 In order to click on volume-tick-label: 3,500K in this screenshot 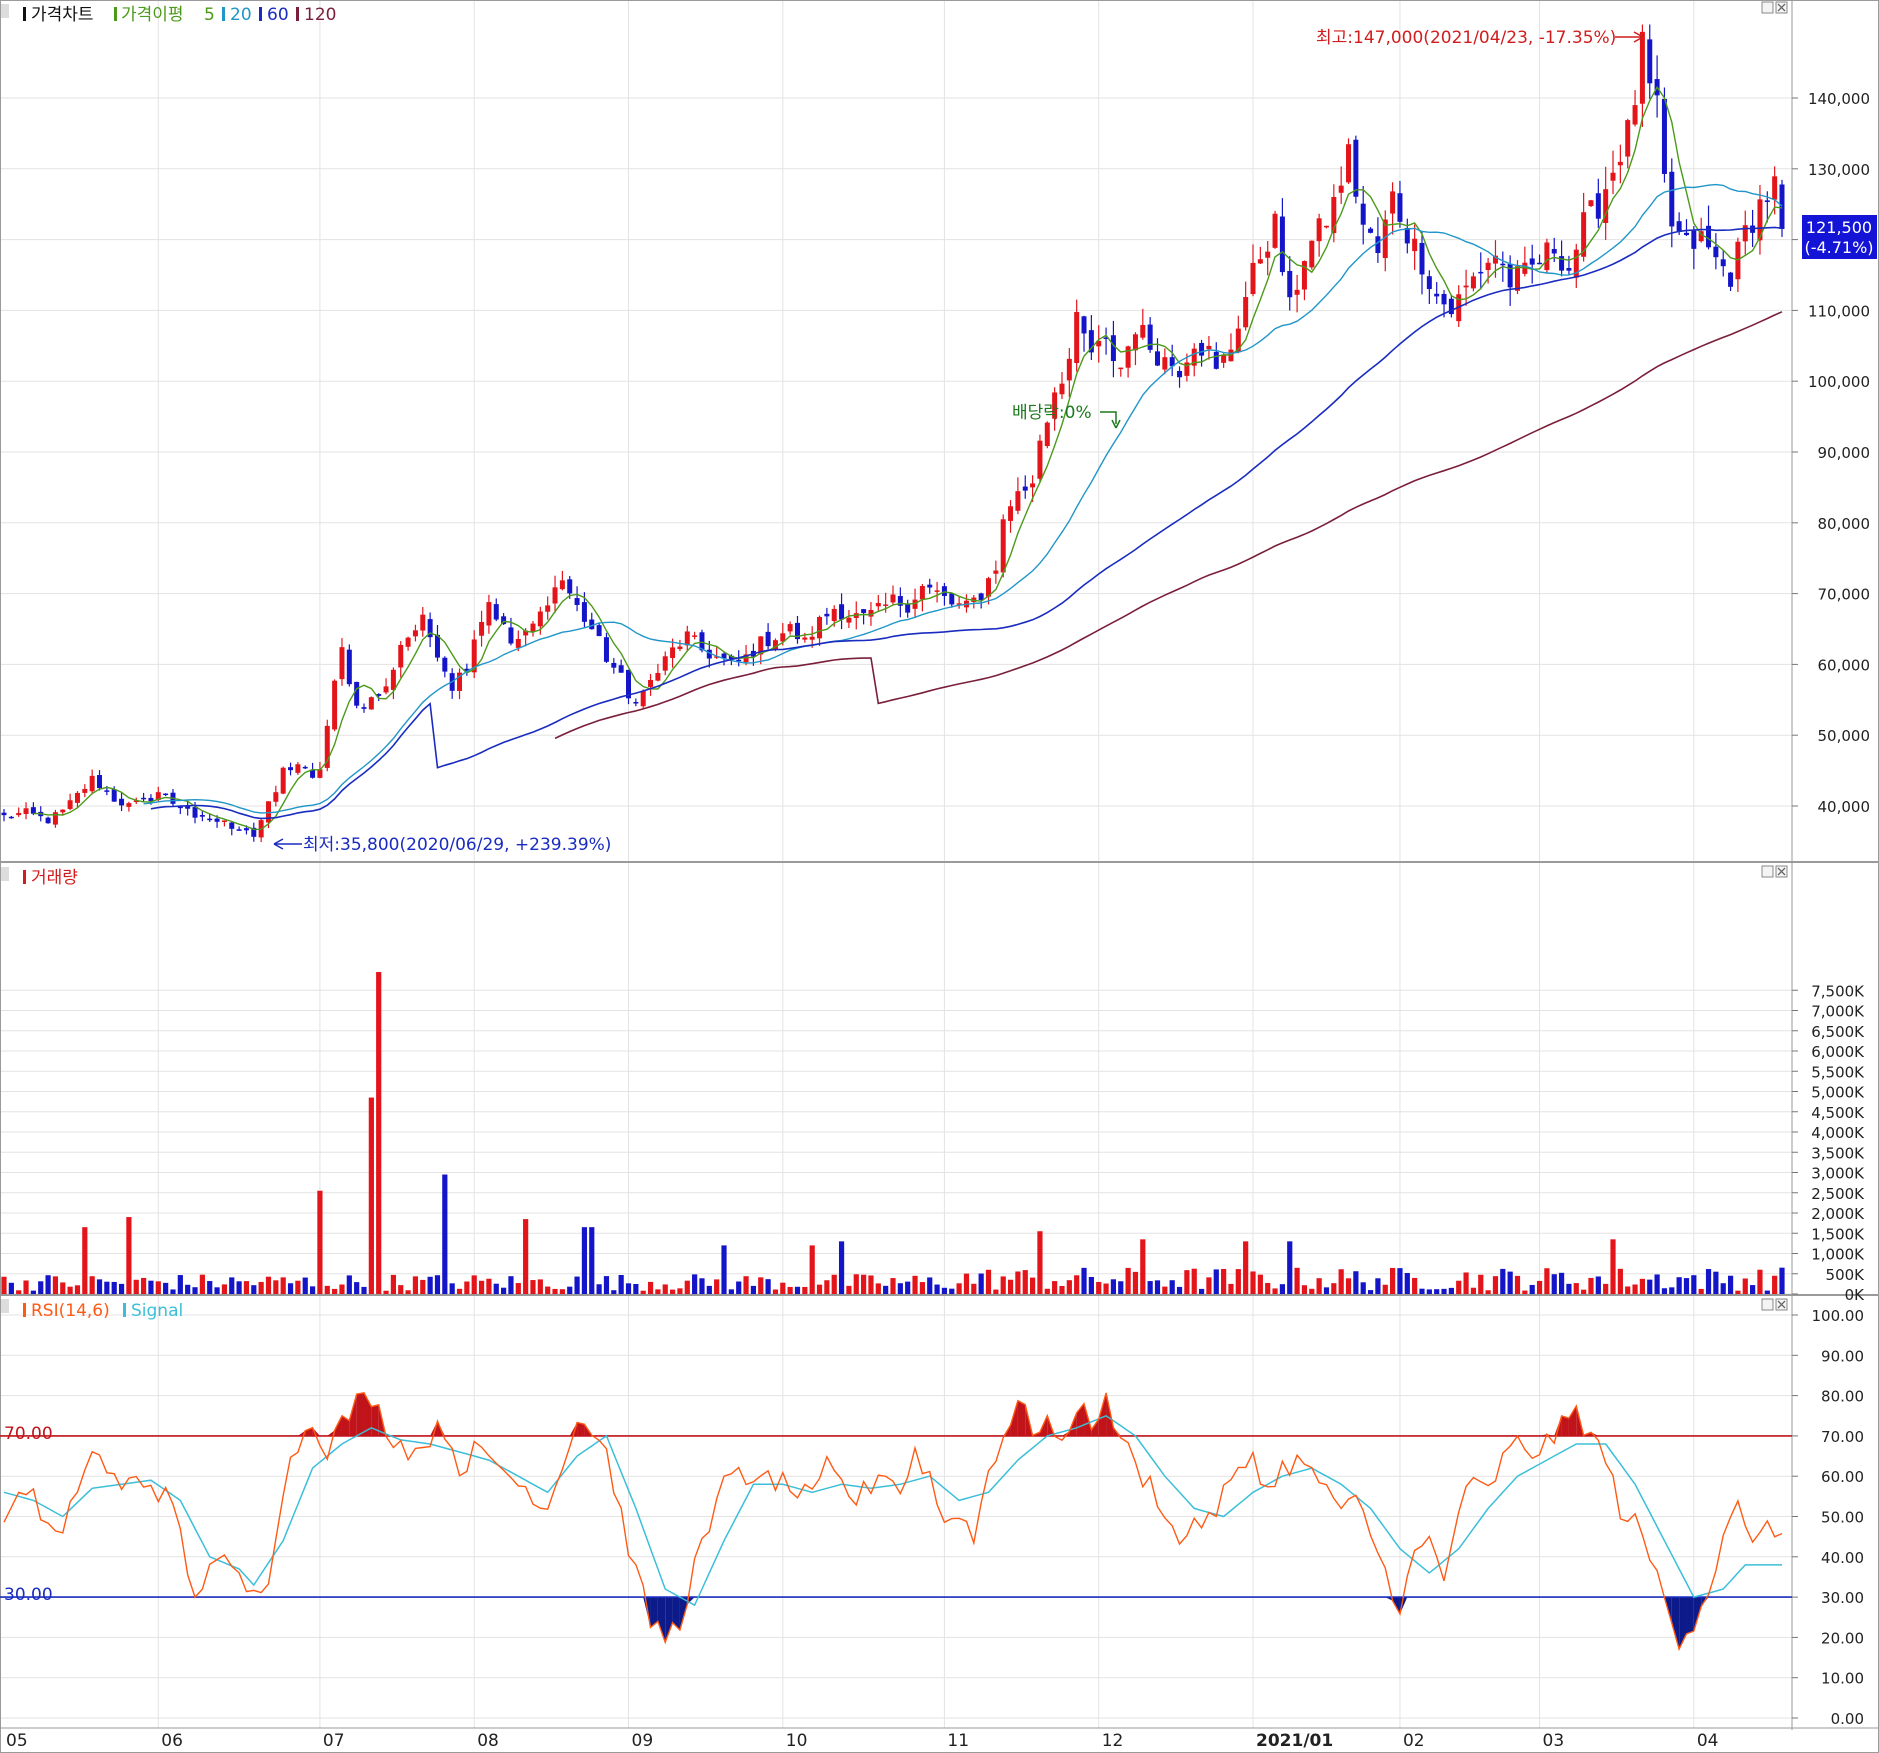, I will do `click(1838, 1153)`.